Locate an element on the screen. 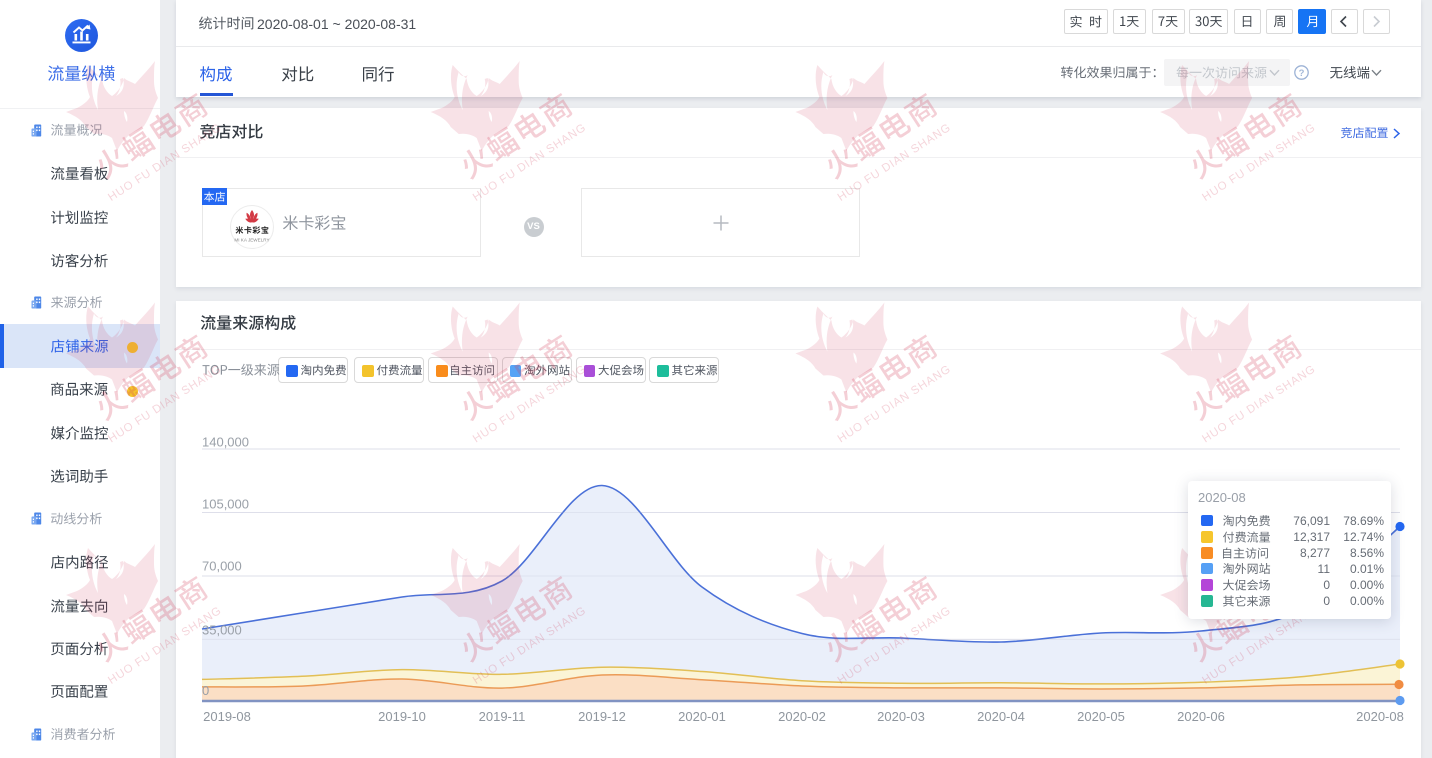  svg-text: 2019-08 is located at coordinates (227, 716).